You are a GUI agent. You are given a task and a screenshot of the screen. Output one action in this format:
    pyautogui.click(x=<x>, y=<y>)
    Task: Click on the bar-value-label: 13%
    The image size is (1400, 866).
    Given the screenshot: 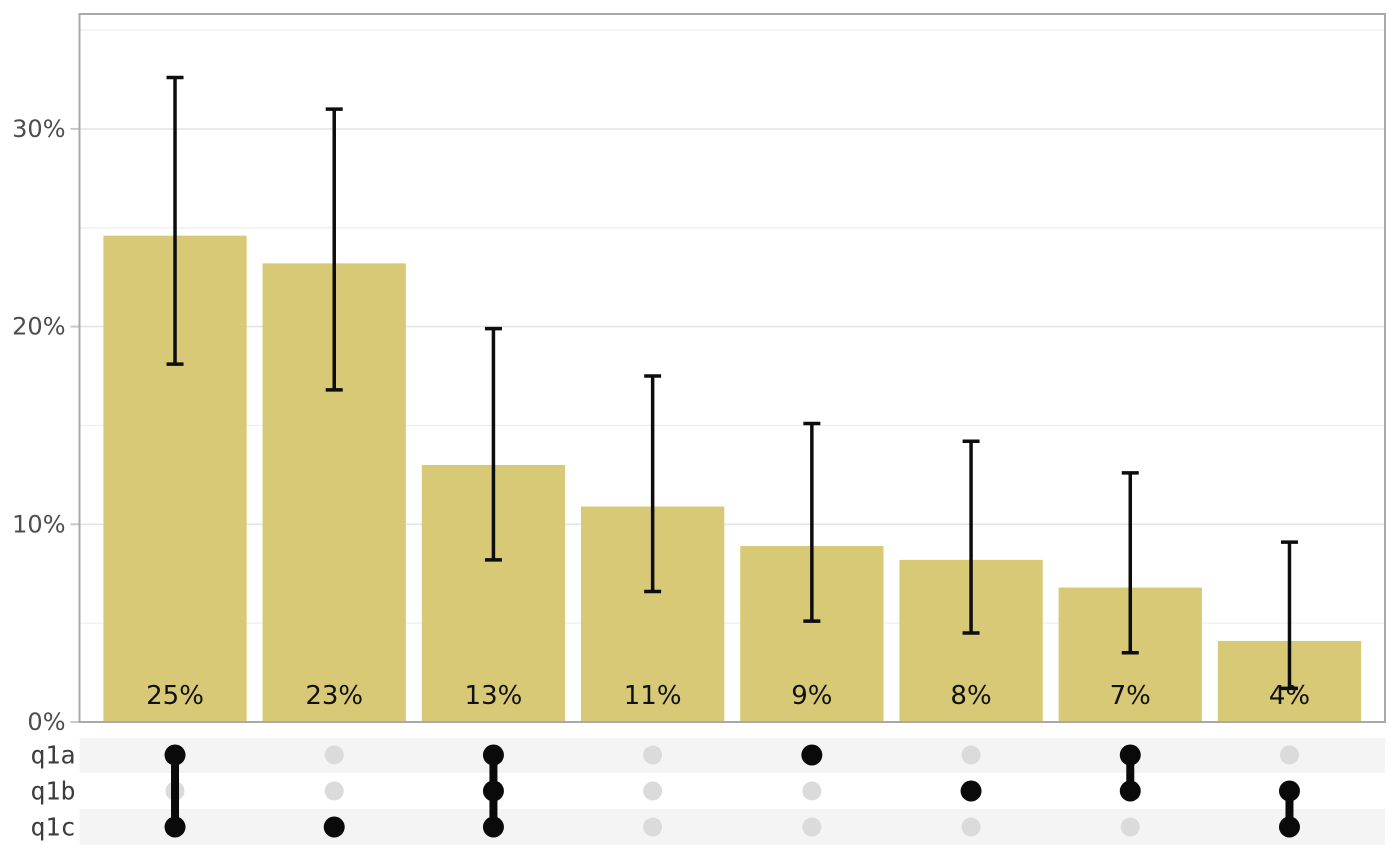 What is the action you would take?
    pyautogui.click(x=494, y=696)
    